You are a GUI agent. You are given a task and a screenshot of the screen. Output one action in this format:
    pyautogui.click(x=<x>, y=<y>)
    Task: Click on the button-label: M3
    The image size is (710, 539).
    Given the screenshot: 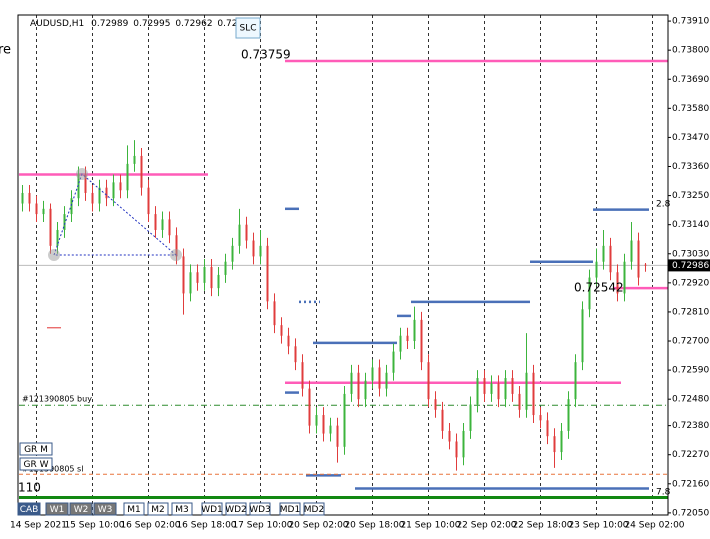 What is the action you would take?
    pyautogui.click(x=182, y=510)
    